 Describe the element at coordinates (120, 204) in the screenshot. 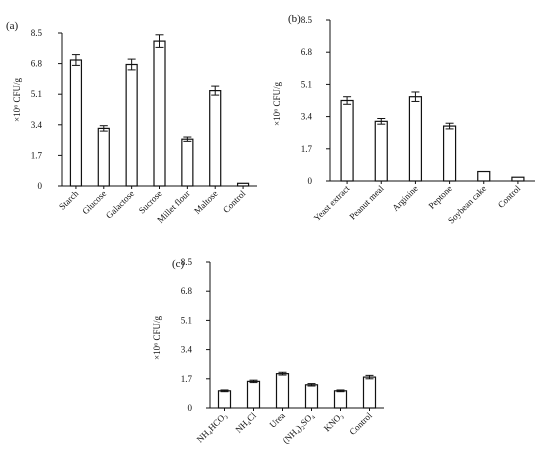

I see `x-tick-label: Galactose` at that location.